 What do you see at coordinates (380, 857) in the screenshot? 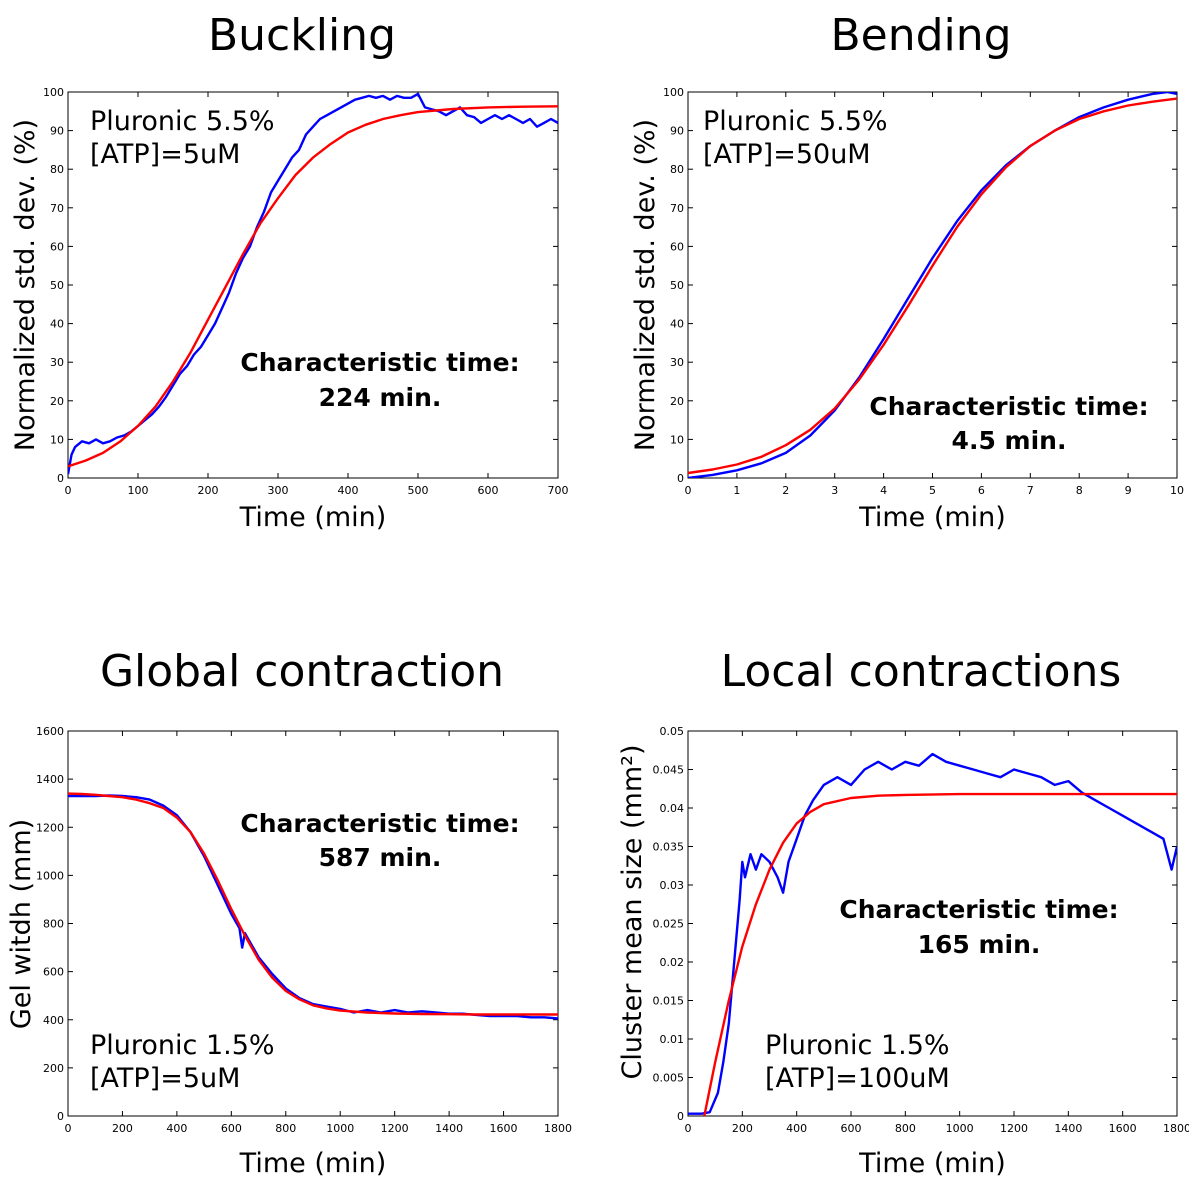
I see `characteristic-time-annotation: 587 min.` at bounding box center [380, 857].